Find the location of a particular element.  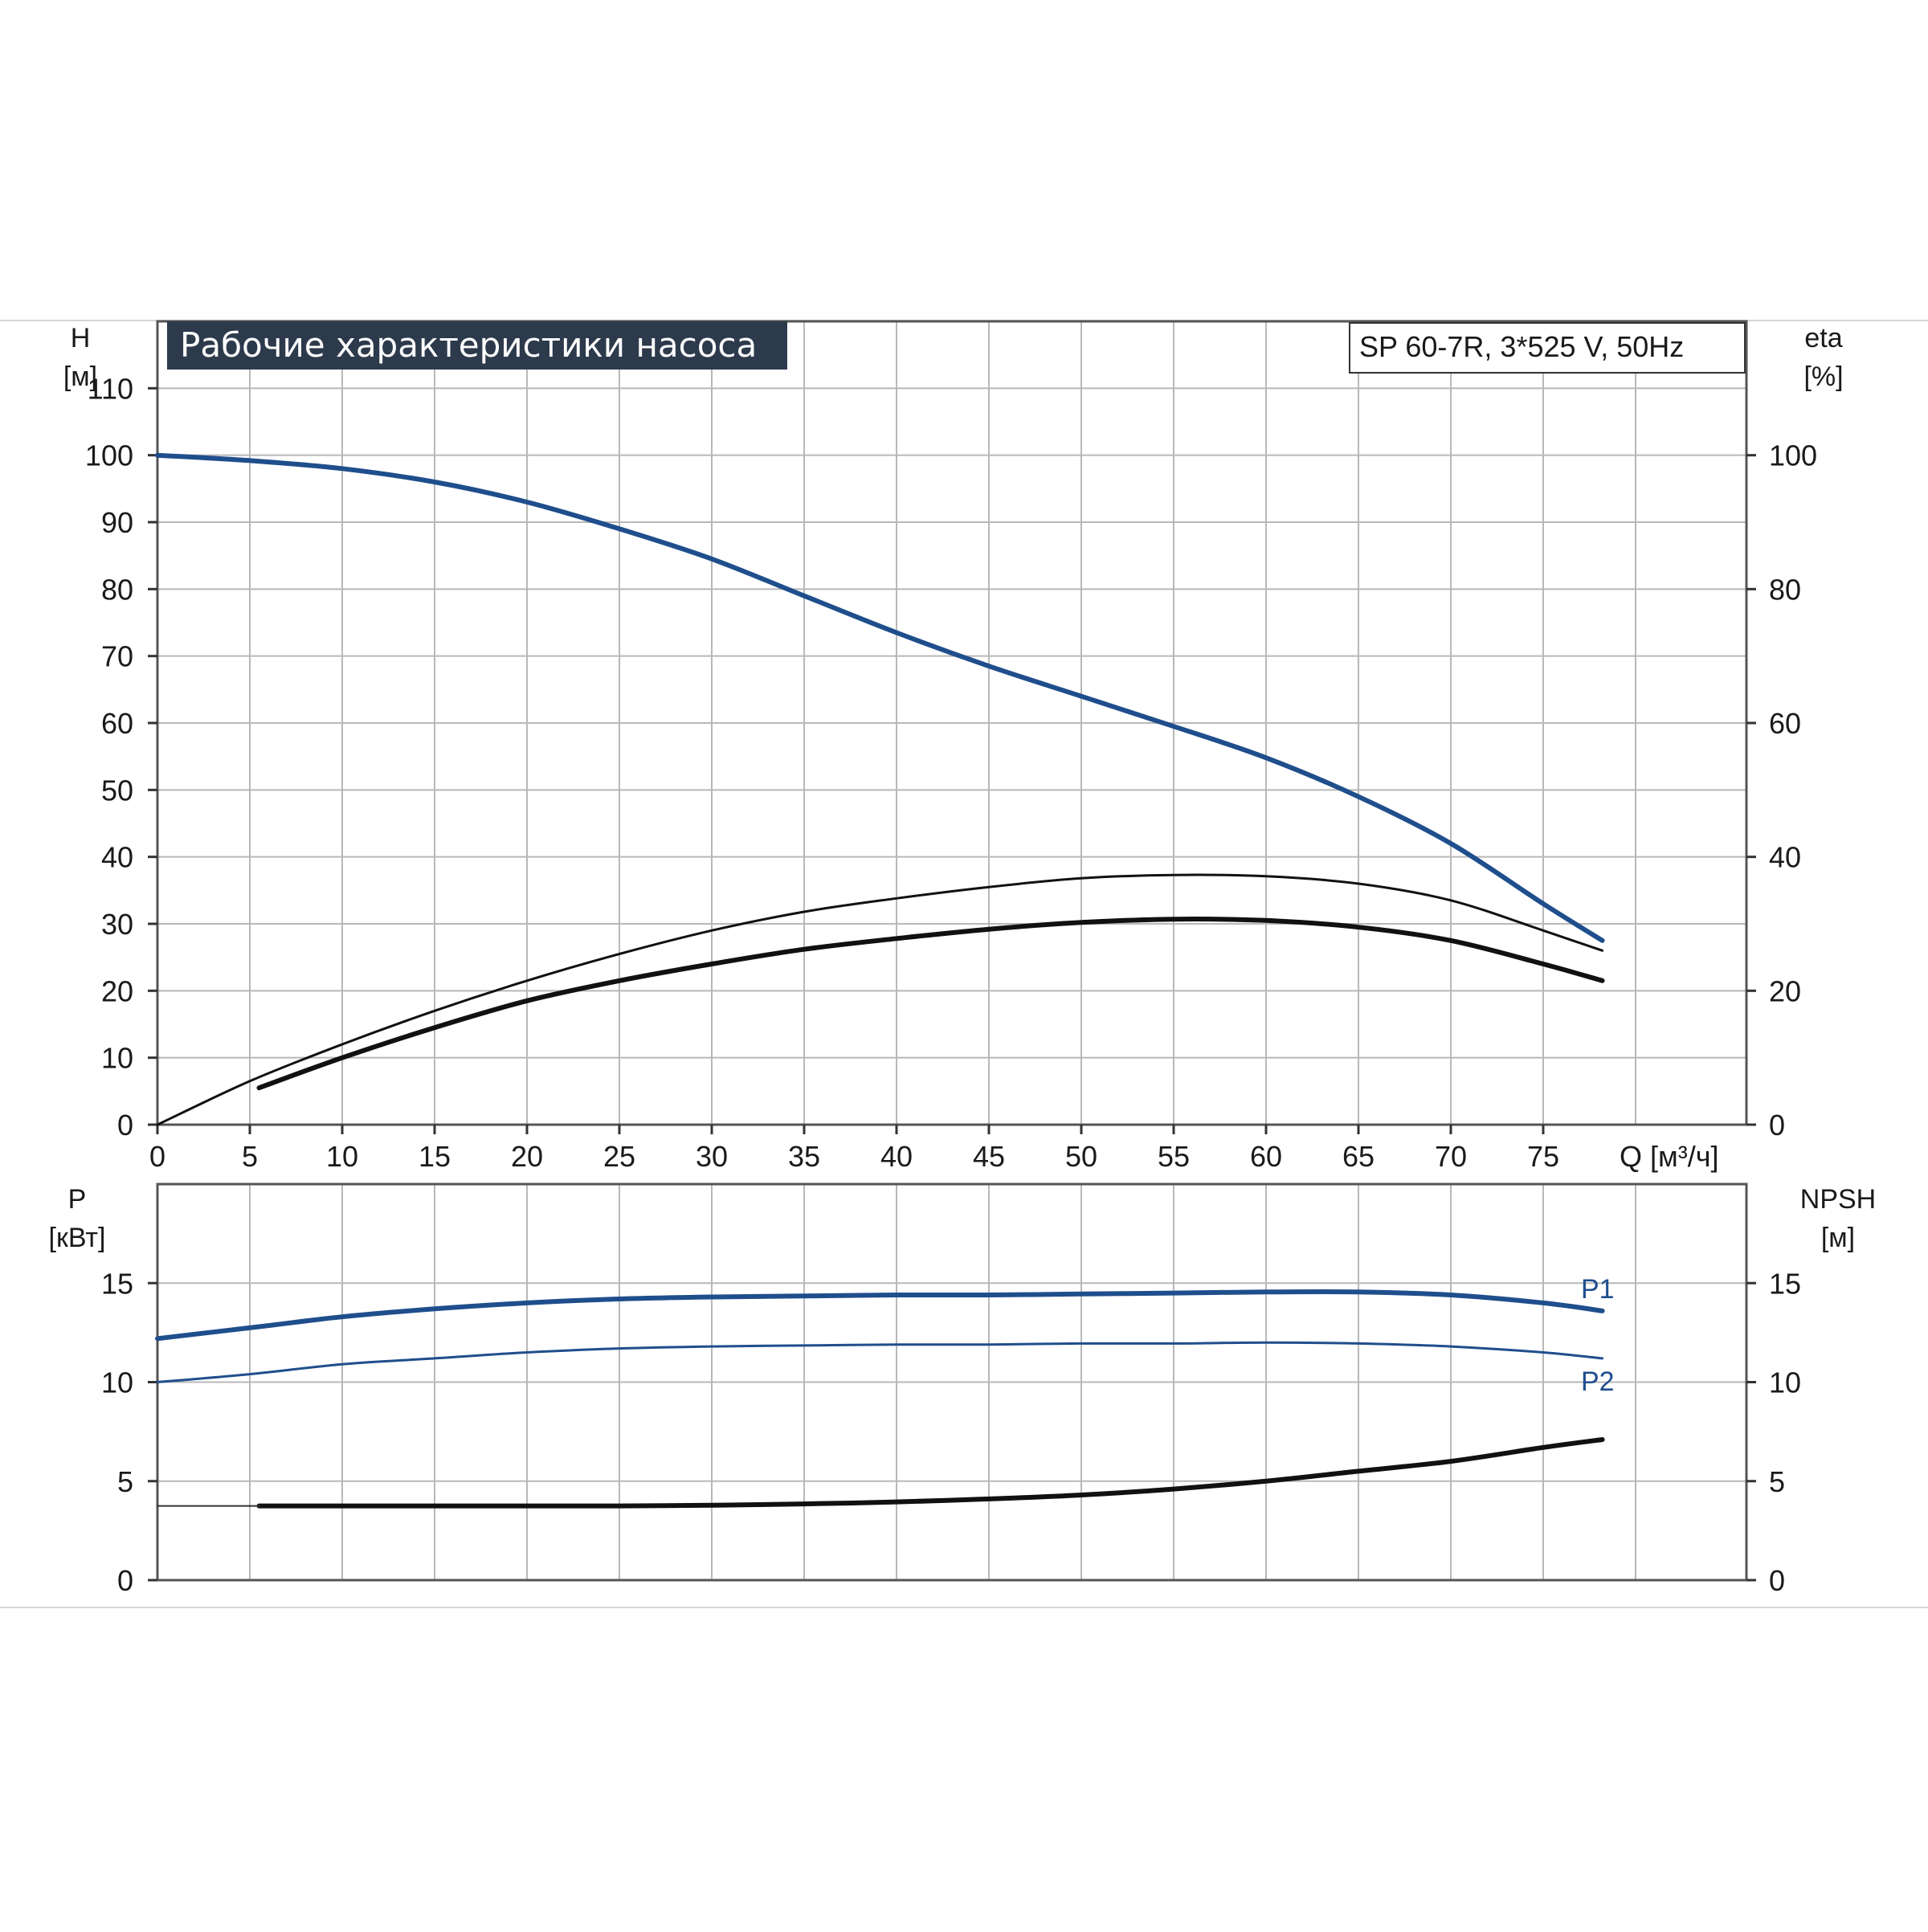

p1-series-label: P1 is located at coordinates (1598, 1289).